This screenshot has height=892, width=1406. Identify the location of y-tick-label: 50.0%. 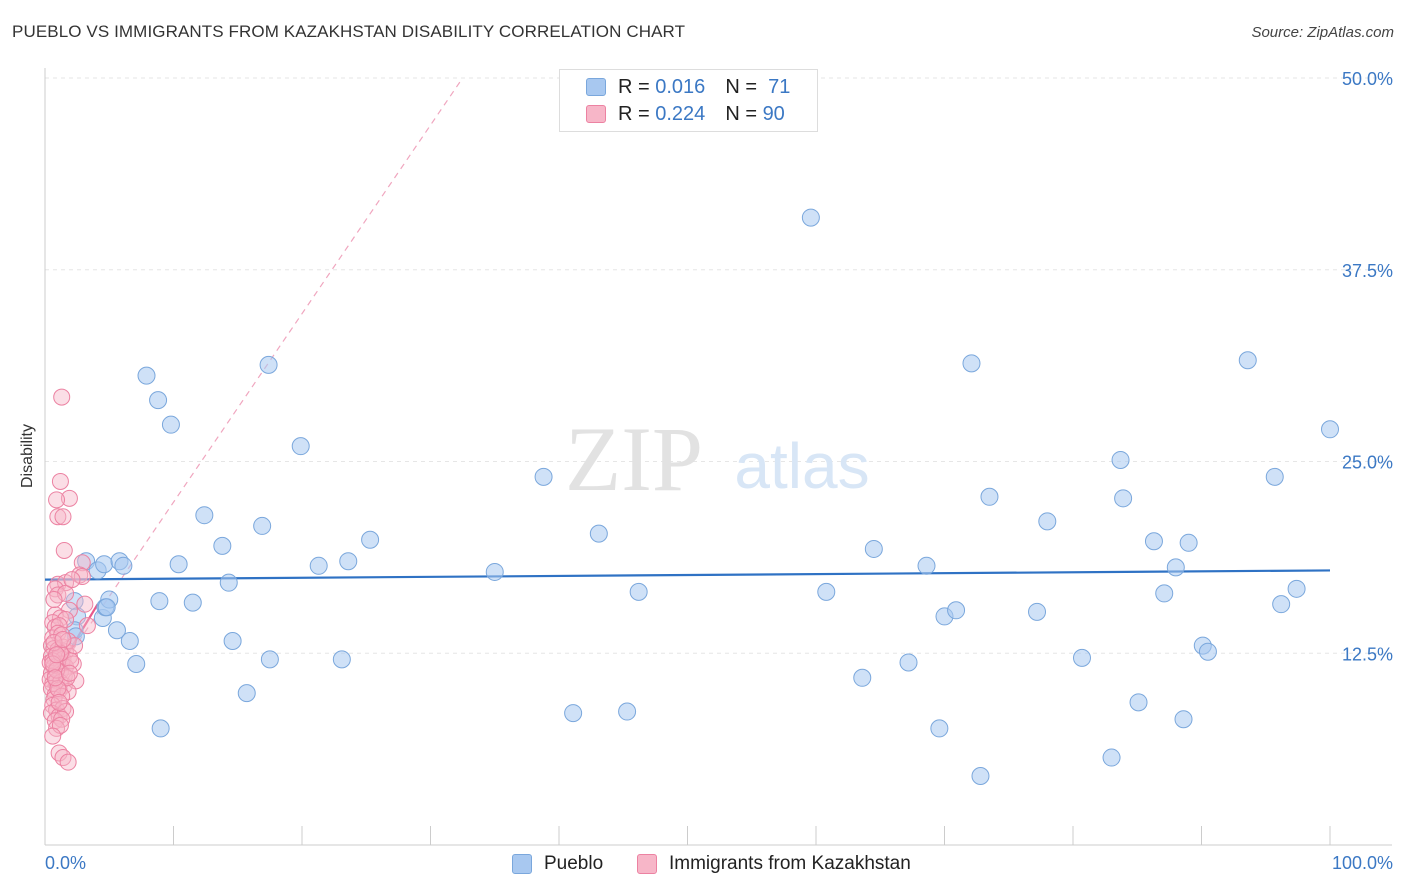
(1367, 79).